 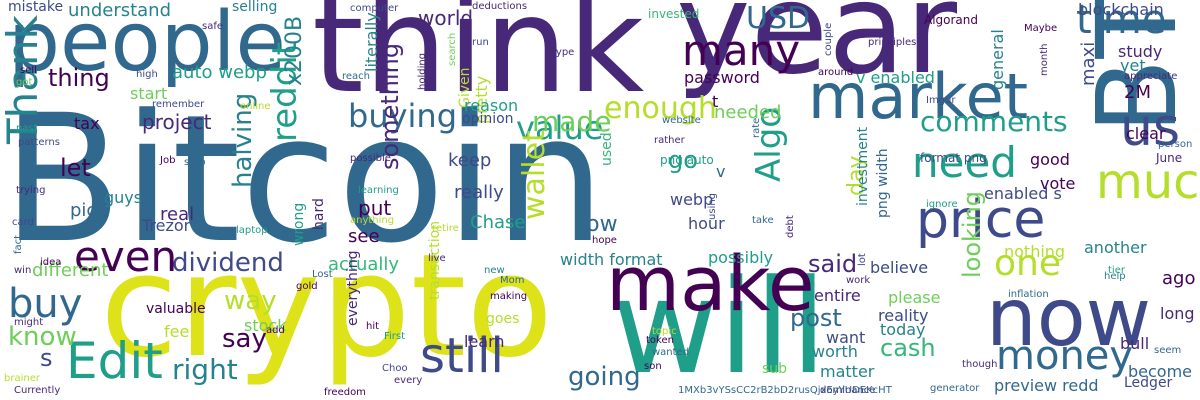 What do you see at coordinates (1028, 294) in the screenshot?
I see `word-inflation: inflation` at bounding box center [1028, 294].